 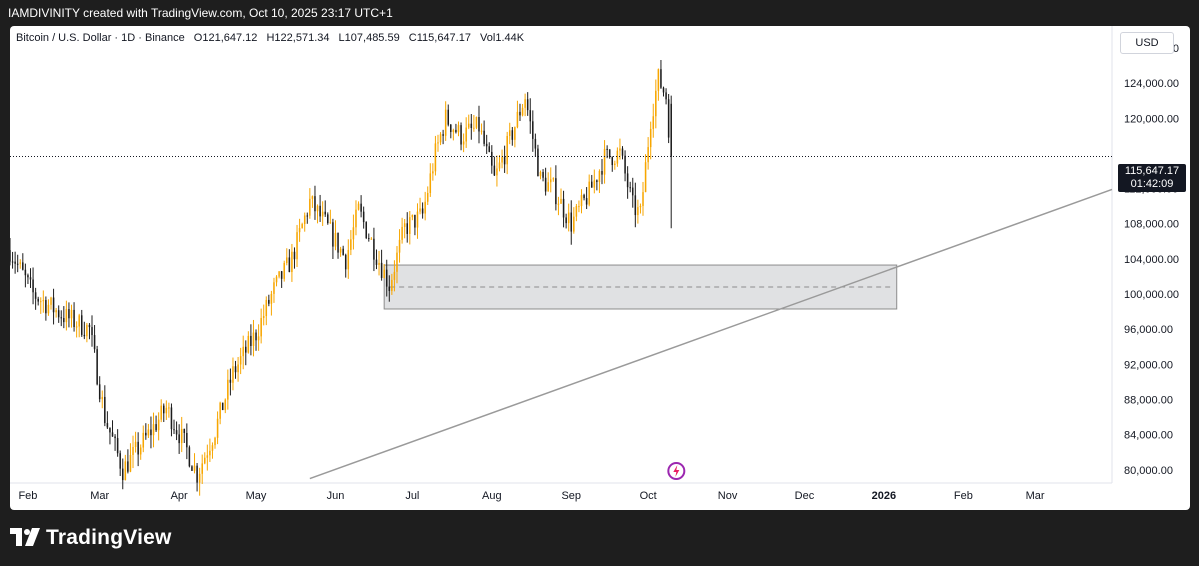 What do you see at coordinates (1152, 178) in the screenshot?
I see `last-price-tag: 115,647.17 01:42:09` at bounding box center [1152, 178].